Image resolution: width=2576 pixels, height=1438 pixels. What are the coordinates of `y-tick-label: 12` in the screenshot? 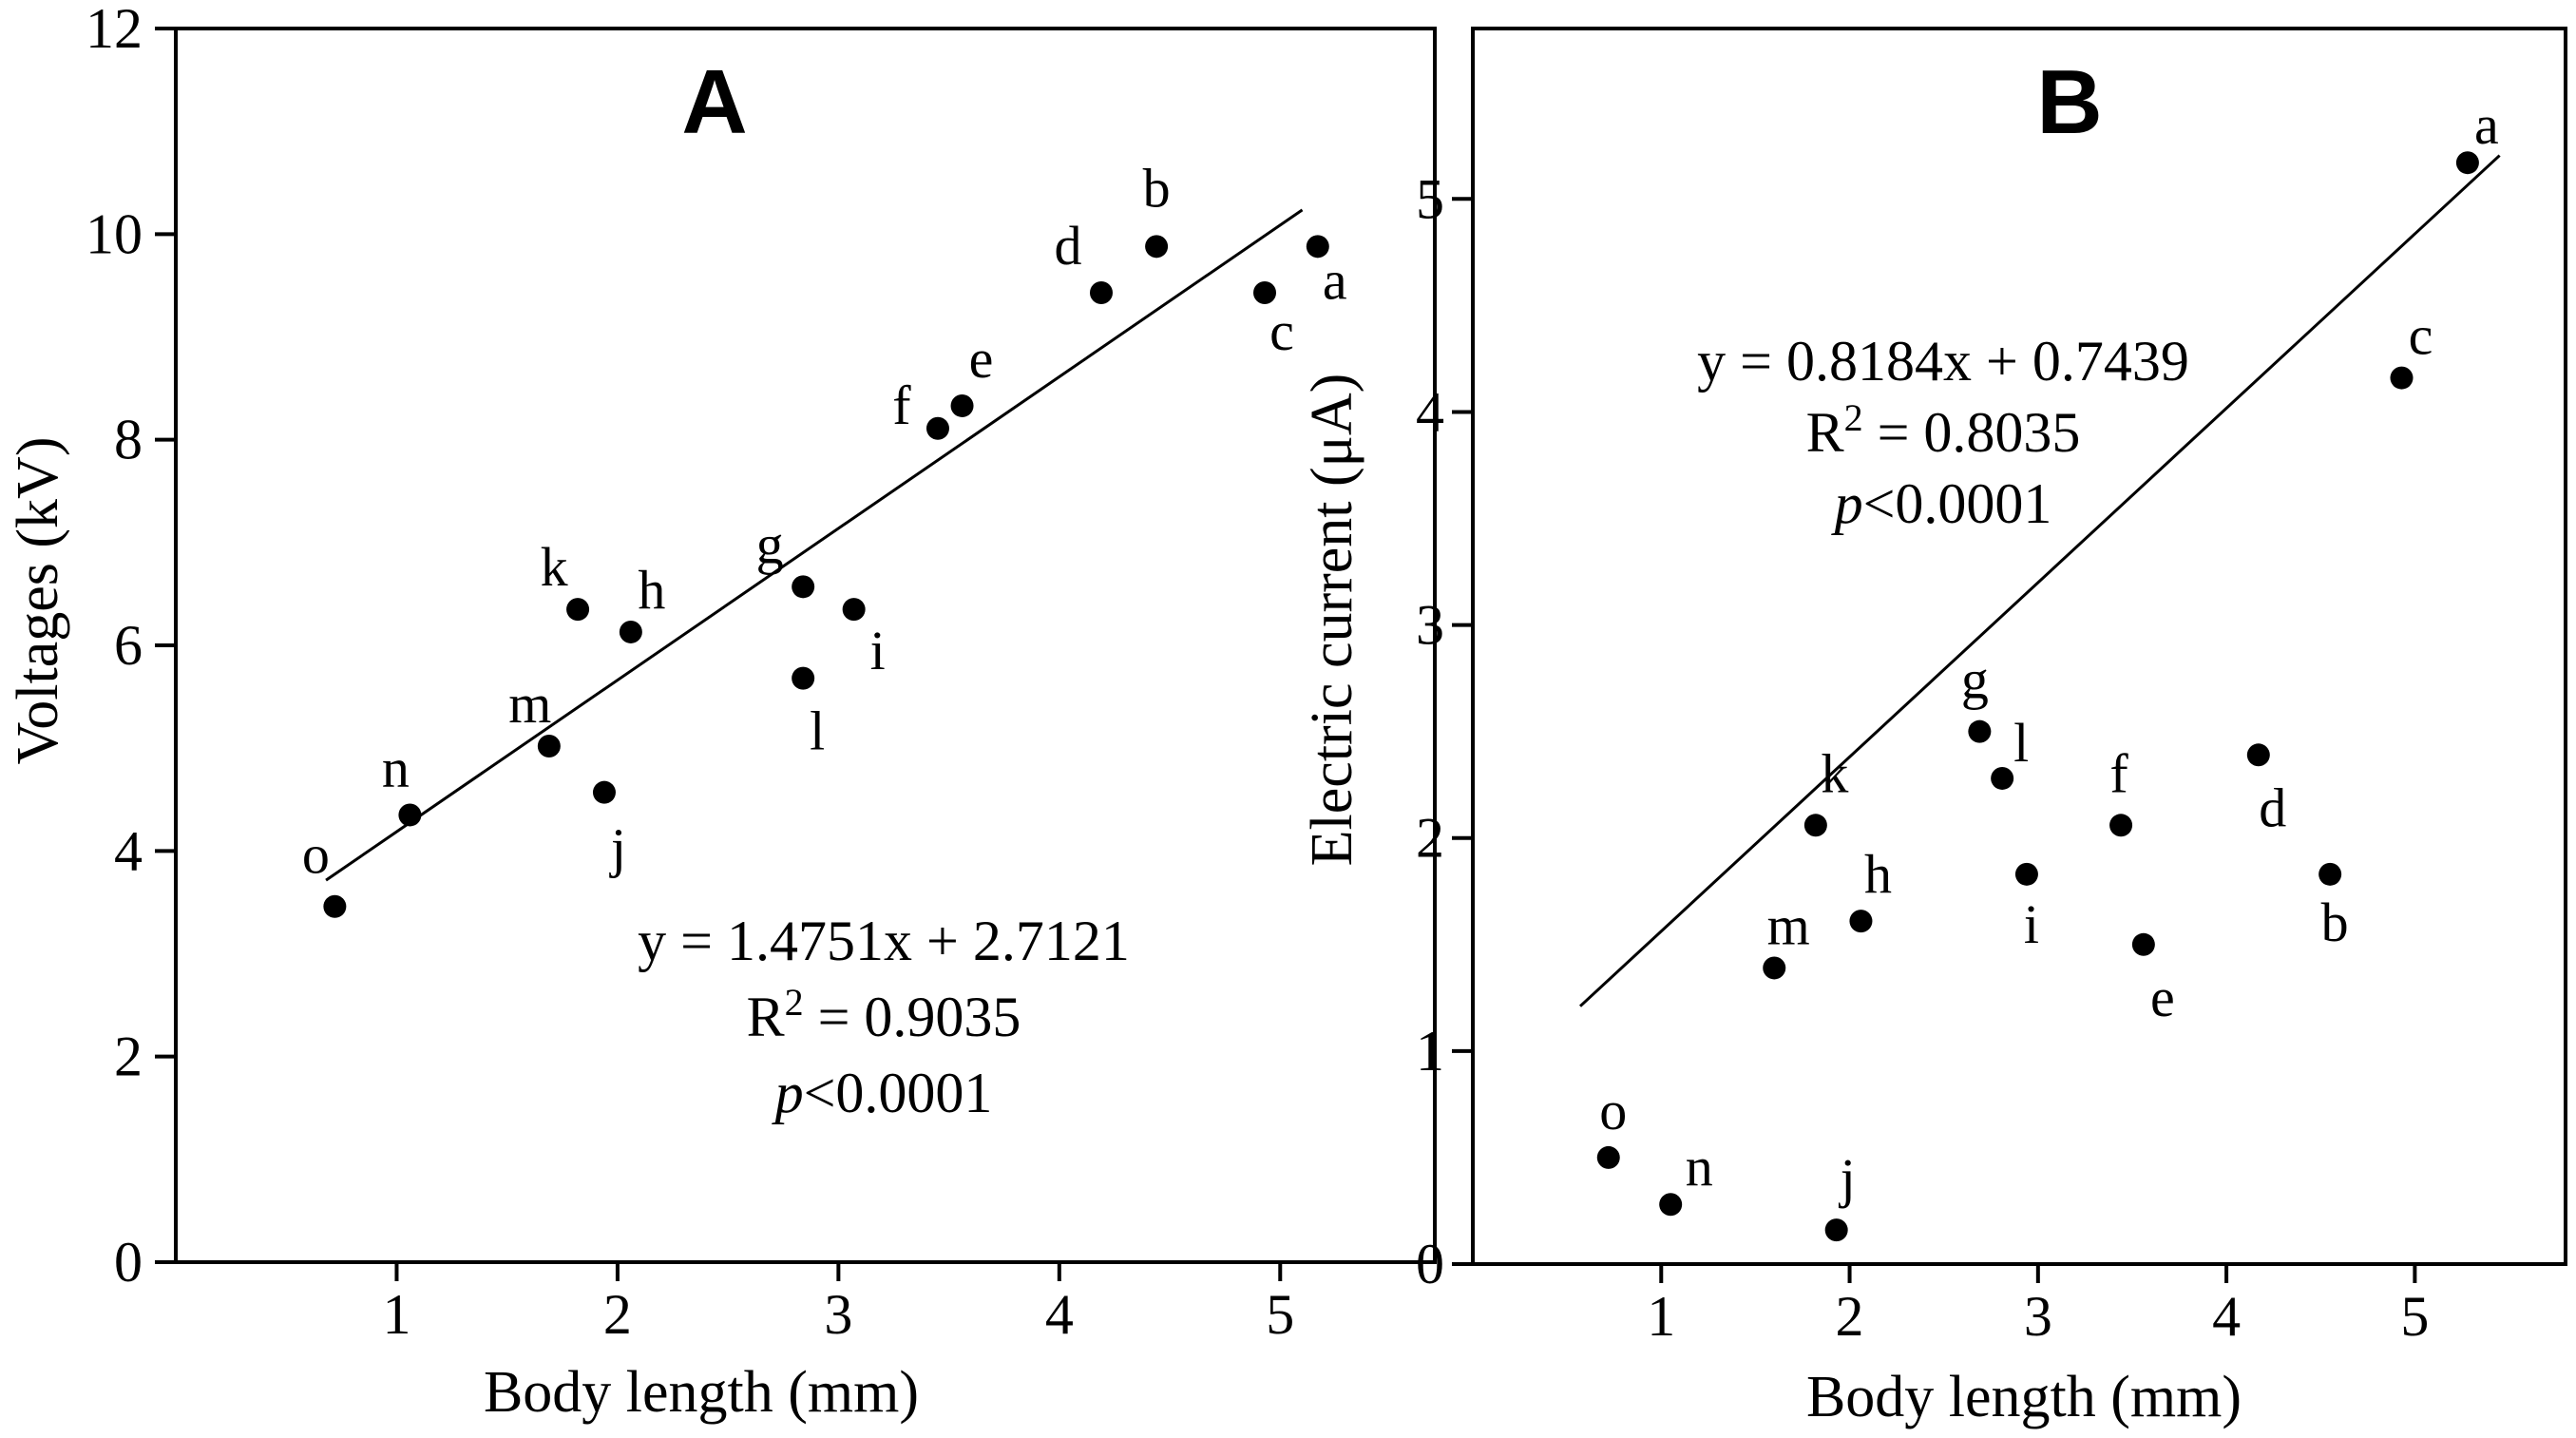 It's located at (114, 30).